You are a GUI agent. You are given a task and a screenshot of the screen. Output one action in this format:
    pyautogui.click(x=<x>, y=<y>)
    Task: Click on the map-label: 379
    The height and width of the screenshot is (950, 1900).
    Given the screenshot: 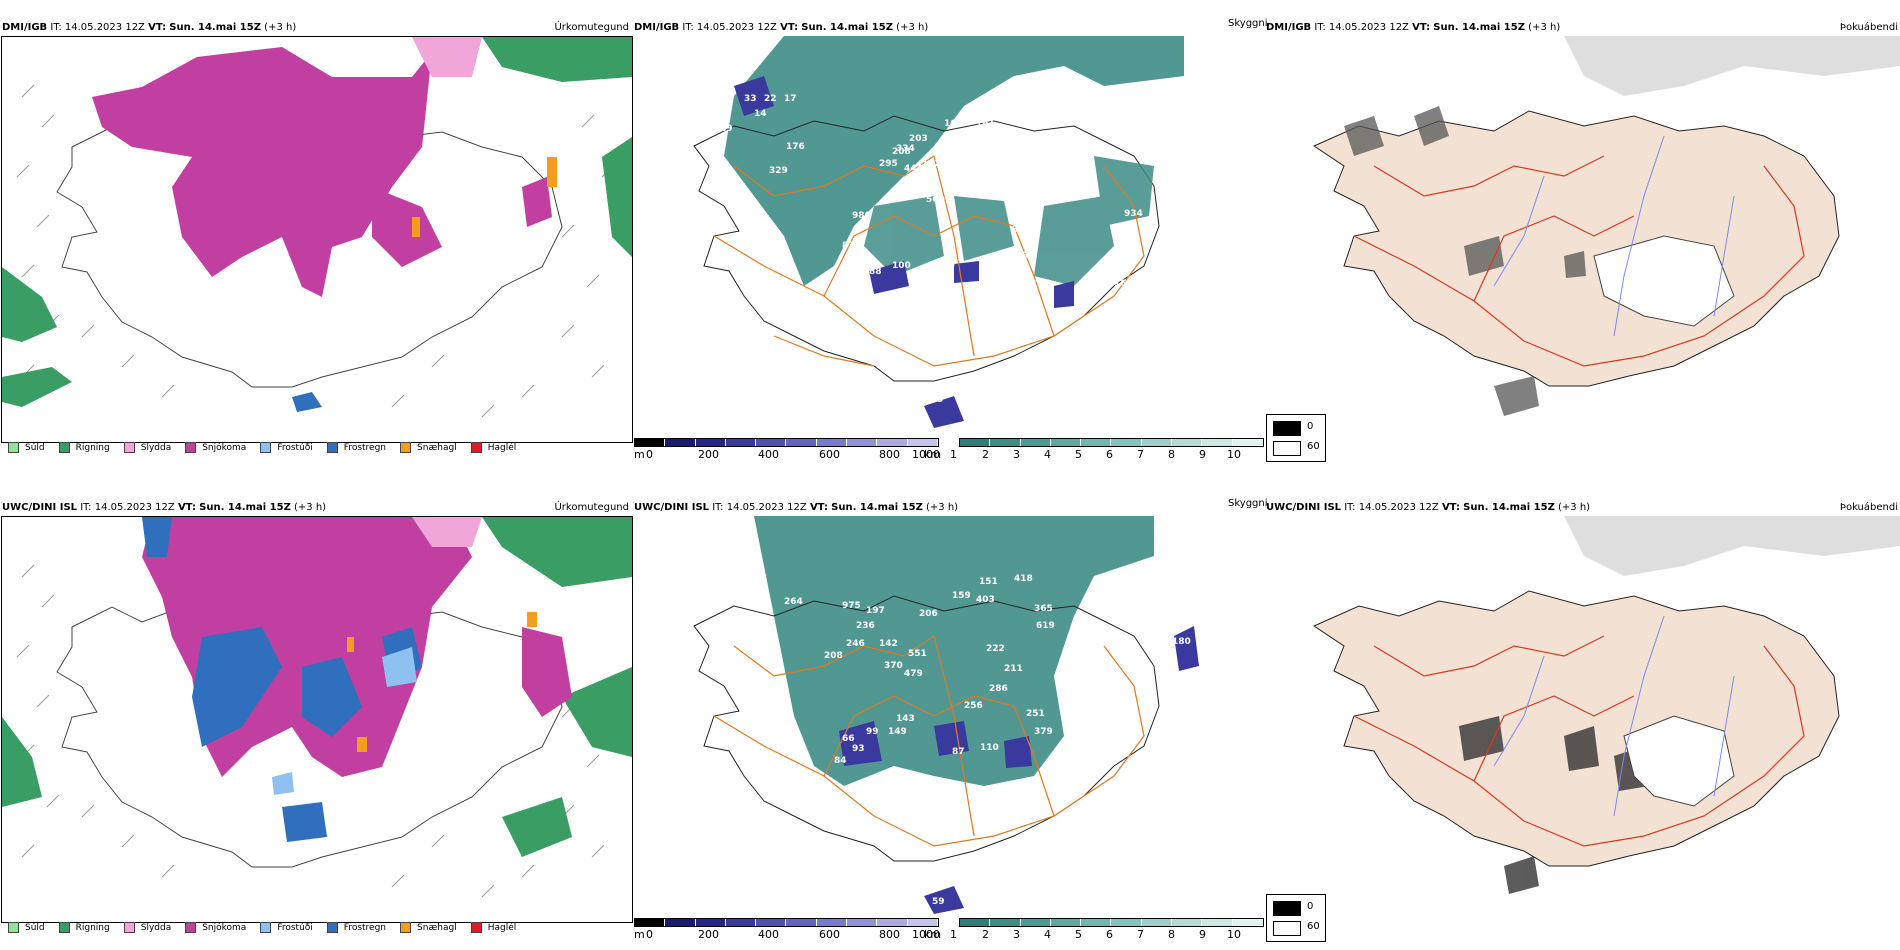 What is the action you would take?
    pyautogui.click(x=1043, y=732)
    